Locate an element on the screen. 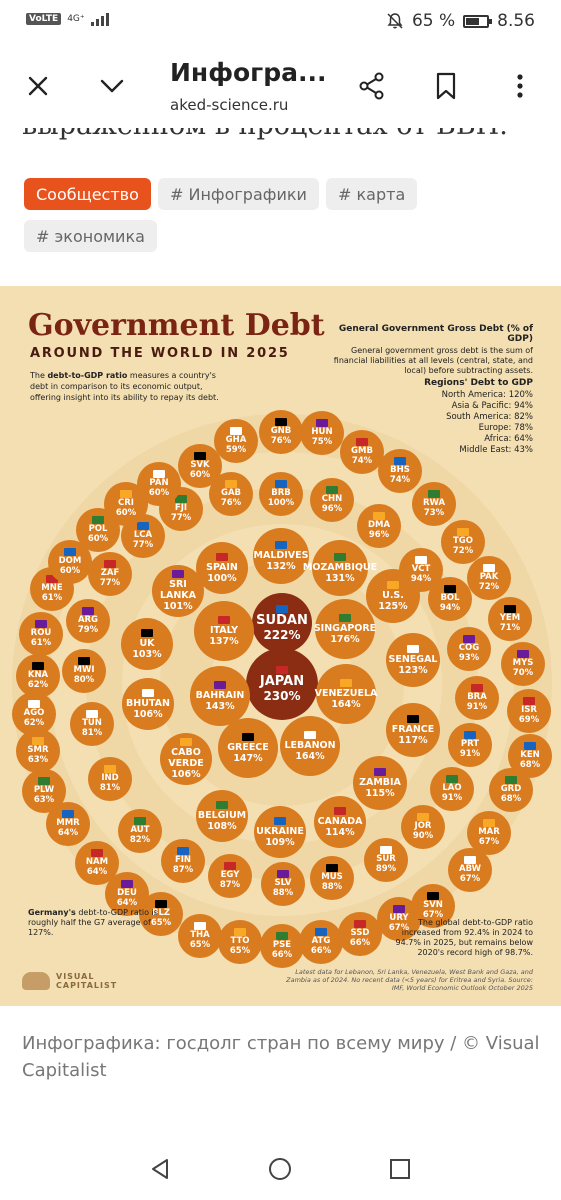 The image size is (561, 1200). country-bubble: NAM 64% is located at coordinates (97, 863).